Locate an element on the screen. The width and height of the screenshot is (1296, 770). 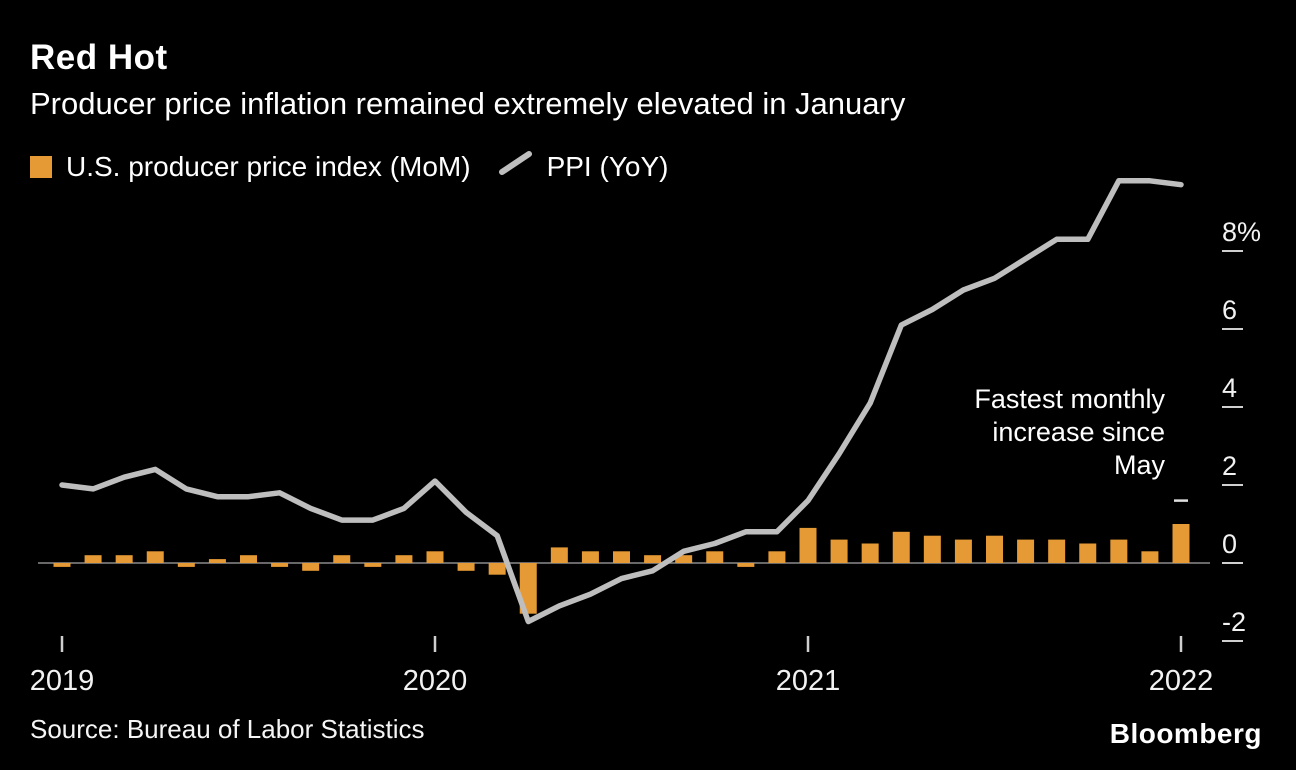
bloomberg-logo: Bloomberg is located at coordinates (1185, 733).